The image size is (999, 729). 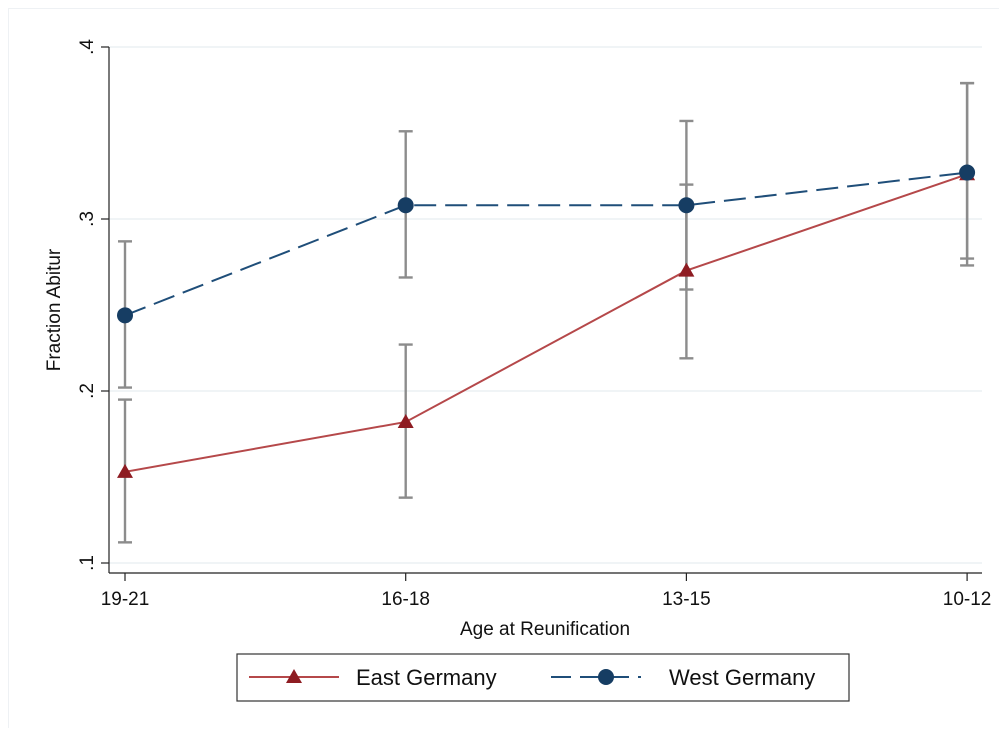 I want to click on y-tick-label-1: .2, so click(x=87, y=391).